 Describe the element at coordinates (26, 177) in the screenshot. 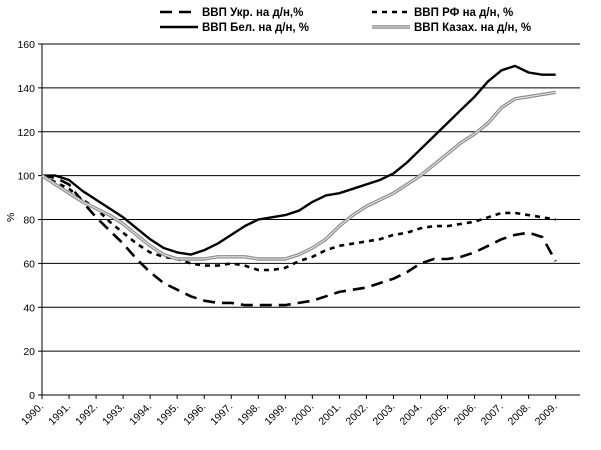

I see `y-tick-label: 100` at that location.